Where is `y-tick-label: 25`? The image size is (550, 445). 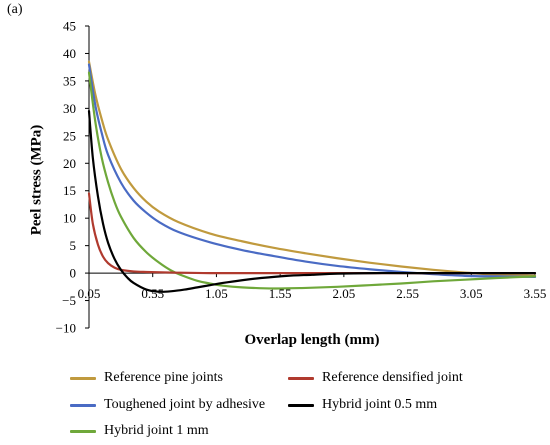
y-tick-label: 25 is located at coordinates (69, 135).